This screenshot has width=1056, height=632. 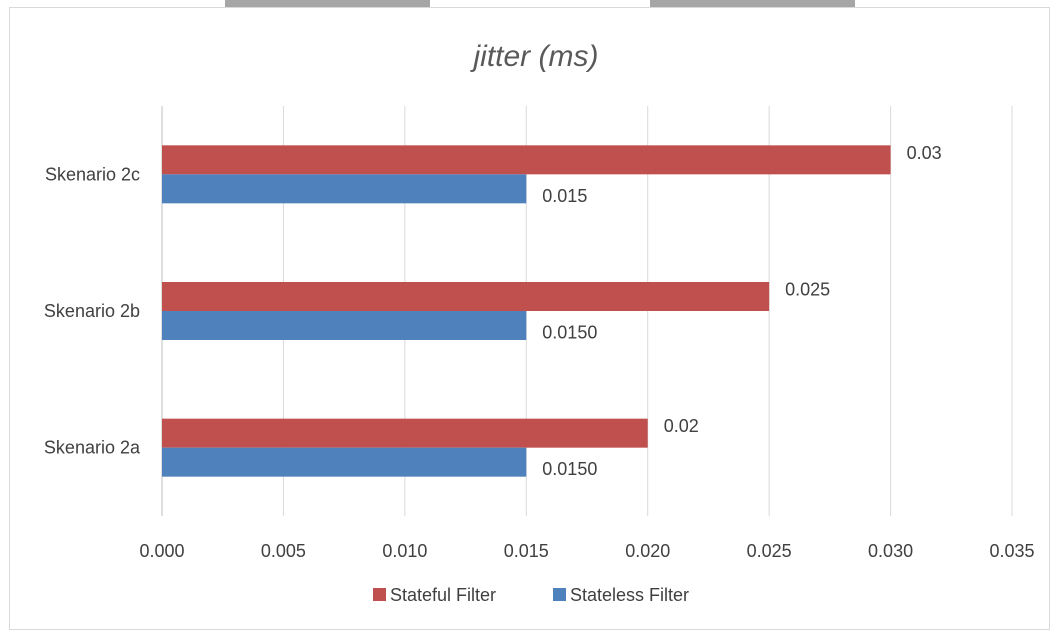 I want to click on x-tick-label: 0.000, so click(x=161, y=551).